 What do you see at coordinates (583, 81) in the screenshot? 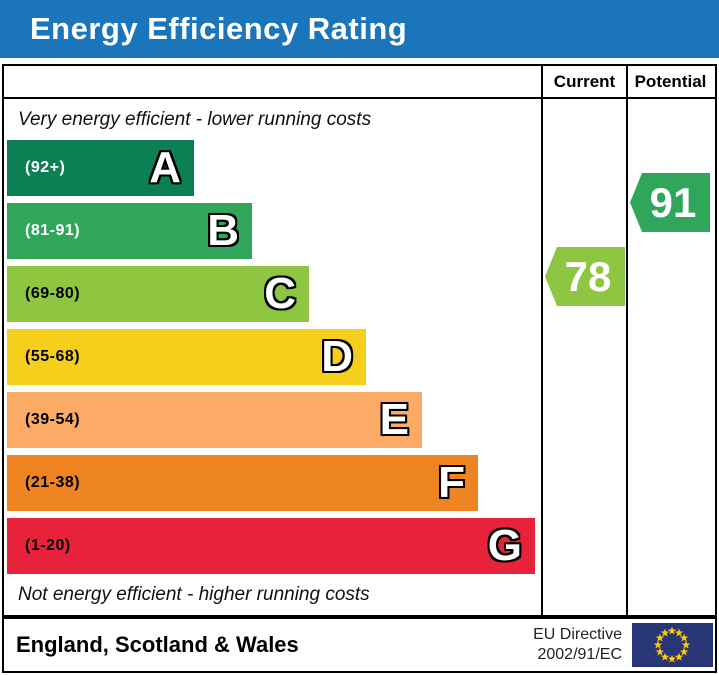
I see `current-column-header: Current` at bounding box center [583, 81].